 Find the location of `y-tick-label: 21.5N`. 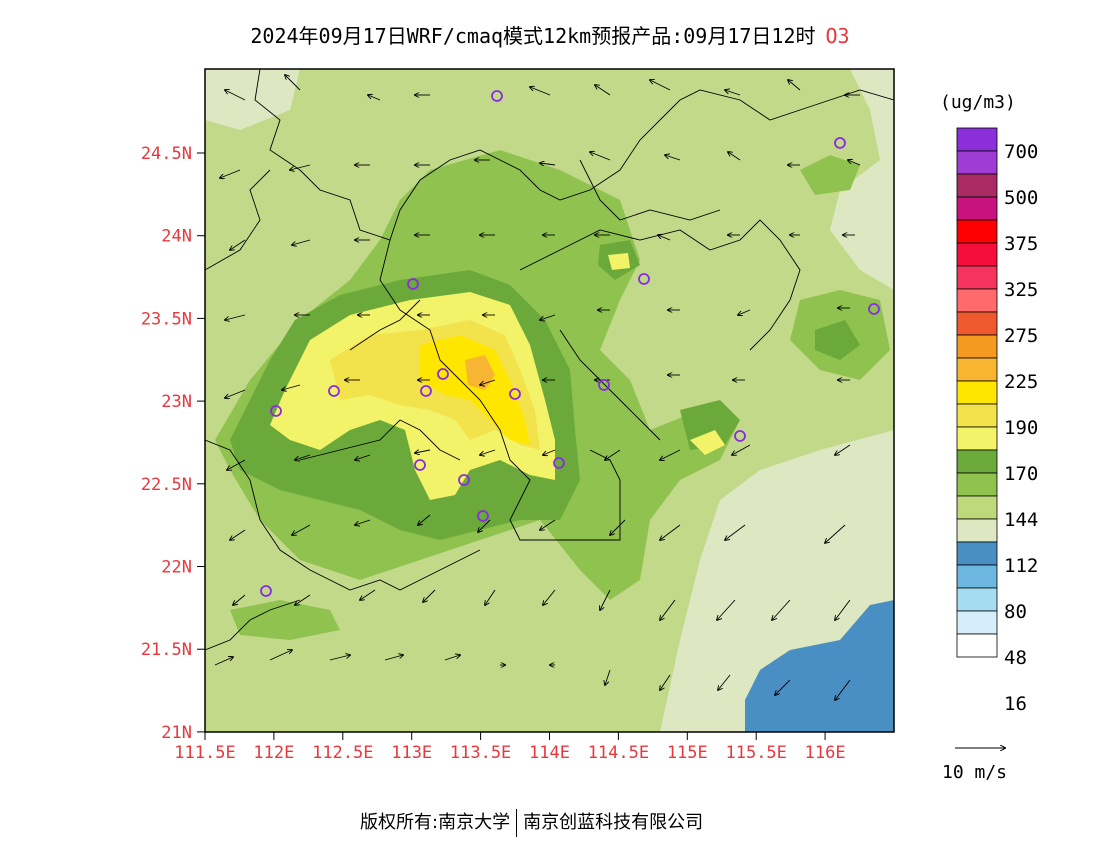

y-tick-label: 21.5N is located at coordinates (166, 650).